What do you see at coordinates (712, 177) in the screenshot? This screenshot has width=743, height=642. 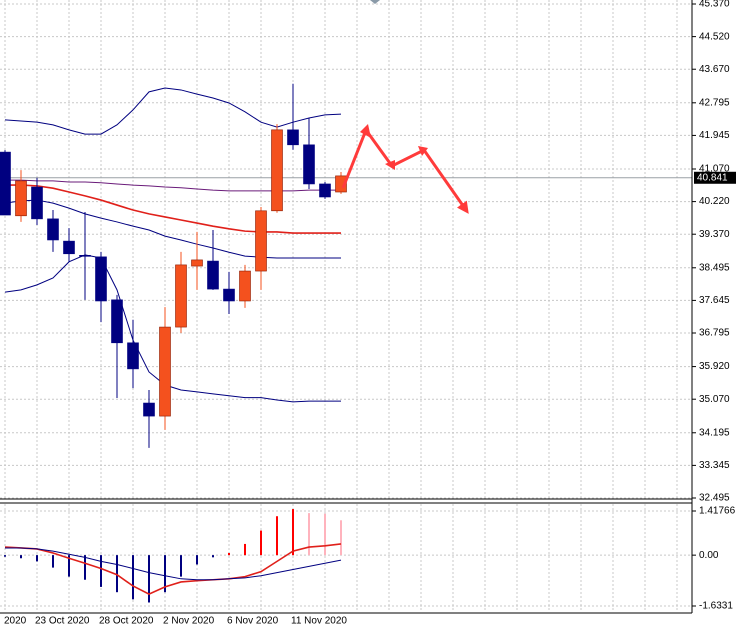 I see `current-price-label: 40.841` at bounding box center [712, 177].